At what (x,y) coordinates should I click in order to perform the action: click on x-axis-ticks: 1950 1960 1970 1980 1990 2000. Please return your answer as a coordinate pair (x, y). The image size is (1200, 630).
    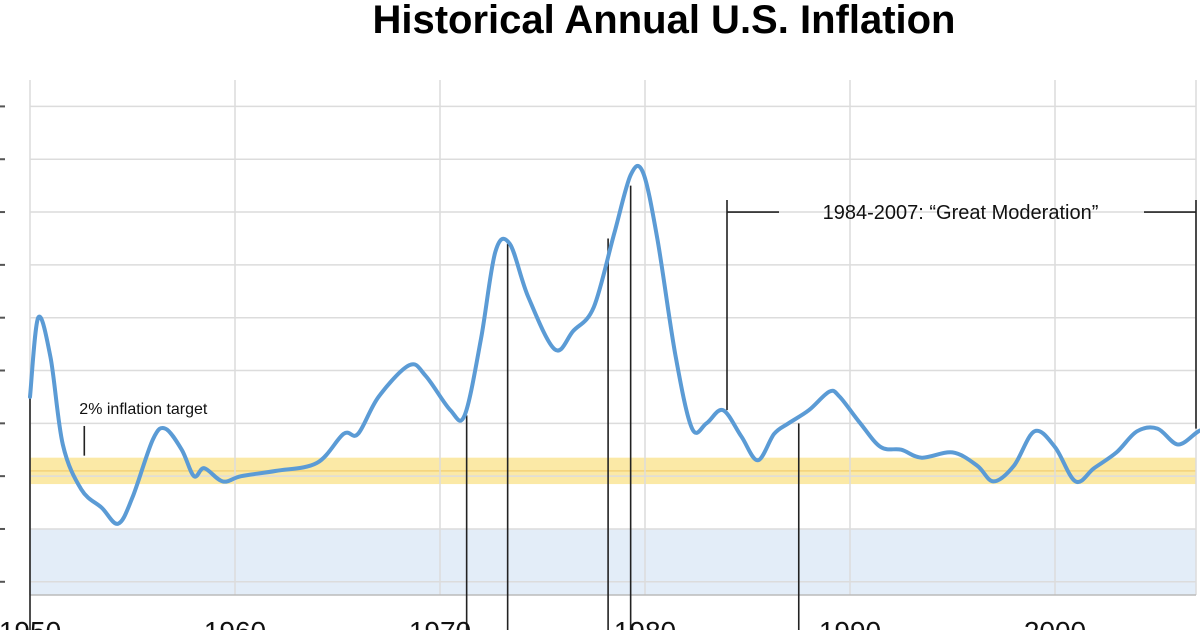
    Looking at the image, I should click on (543, 623).